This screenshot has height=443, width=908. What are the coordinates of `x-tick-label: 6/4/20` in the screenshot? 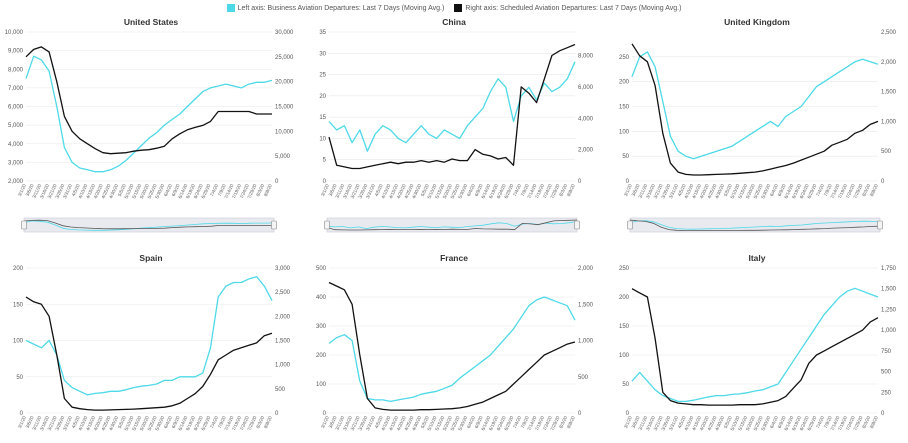 It's located at (168, 190).